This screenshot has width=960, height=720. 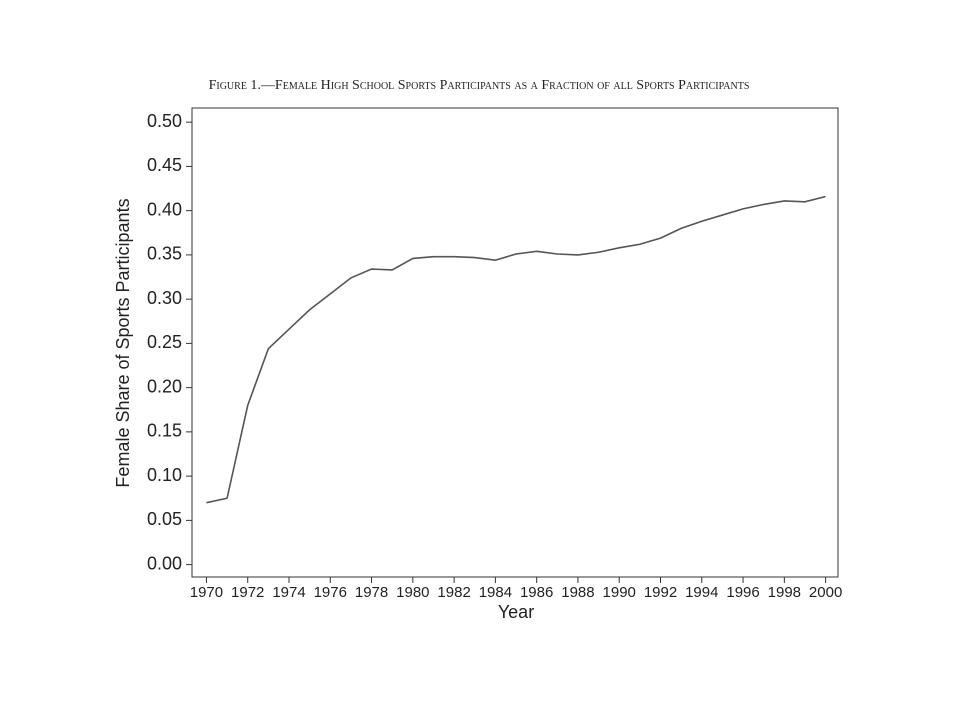 I want to click on x-tick-label: 1972, so click(x=247, y=592).